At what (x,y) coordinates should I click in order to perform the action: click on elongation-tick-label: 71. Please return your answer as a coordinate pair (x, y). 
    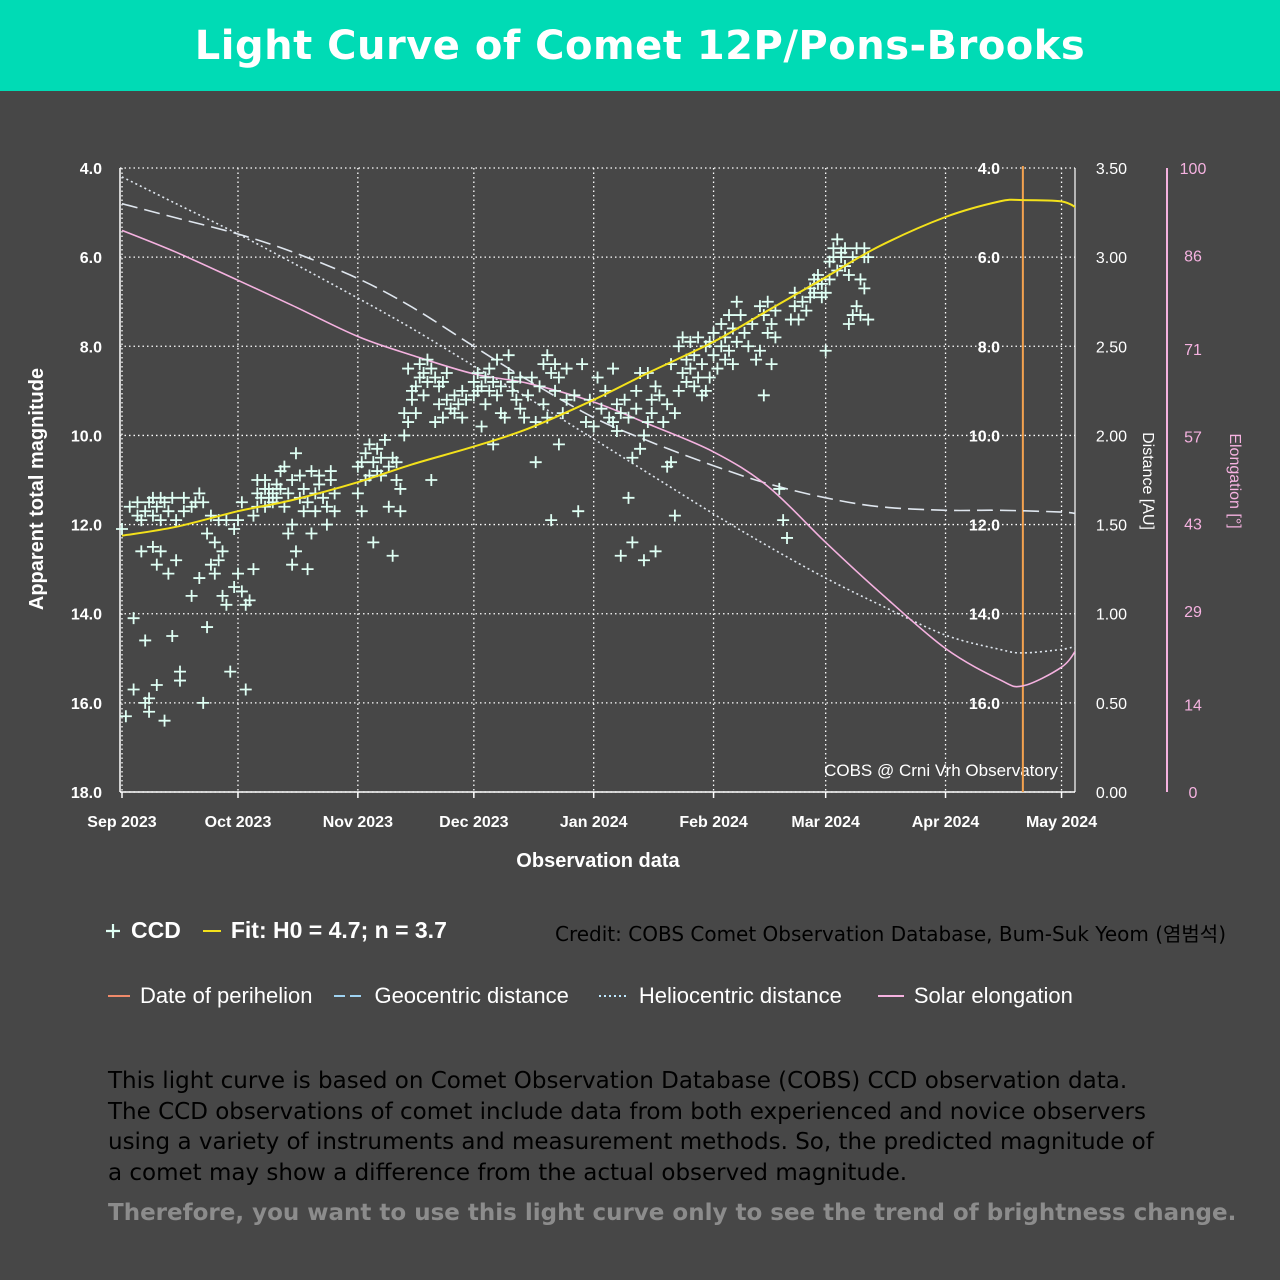
    Looking at the image, I should click on (1193, 350).